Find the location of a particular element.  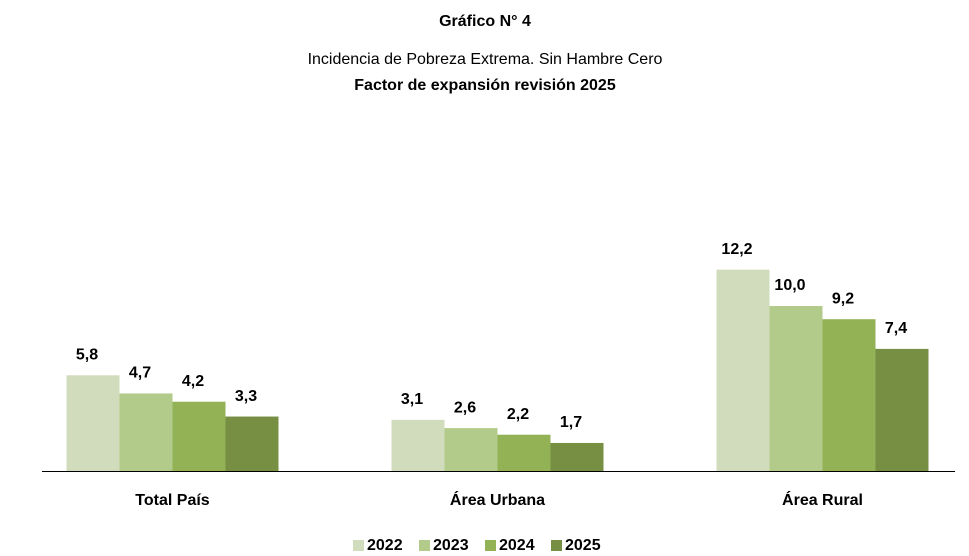

x-tick-label: Área Urbana is located at coordinates (497, 499).